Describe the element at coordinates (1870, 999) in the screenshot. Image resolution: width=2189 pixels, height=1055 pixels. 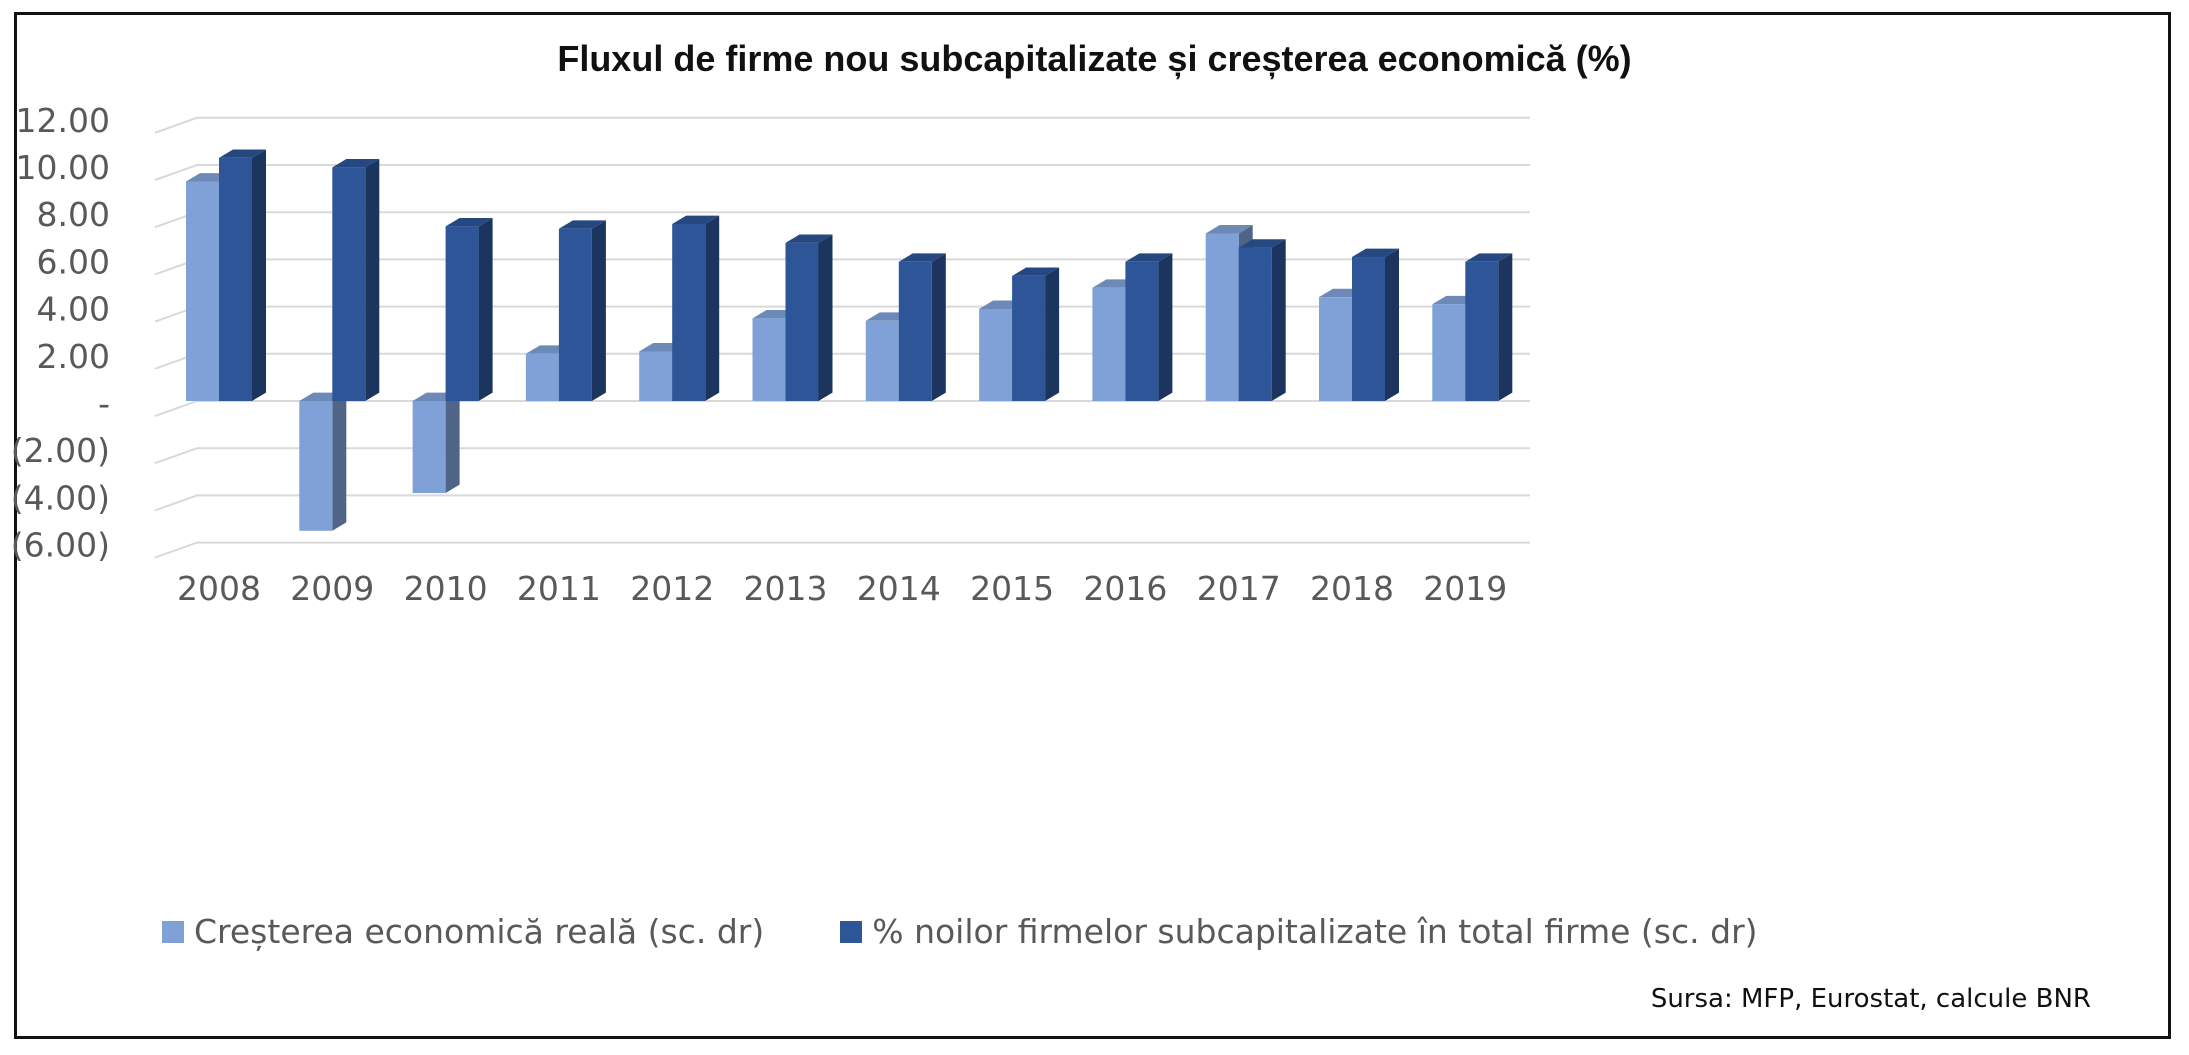
I see `source-note: Sursa: MFP, Eurostat, calcule BNR` at that location.